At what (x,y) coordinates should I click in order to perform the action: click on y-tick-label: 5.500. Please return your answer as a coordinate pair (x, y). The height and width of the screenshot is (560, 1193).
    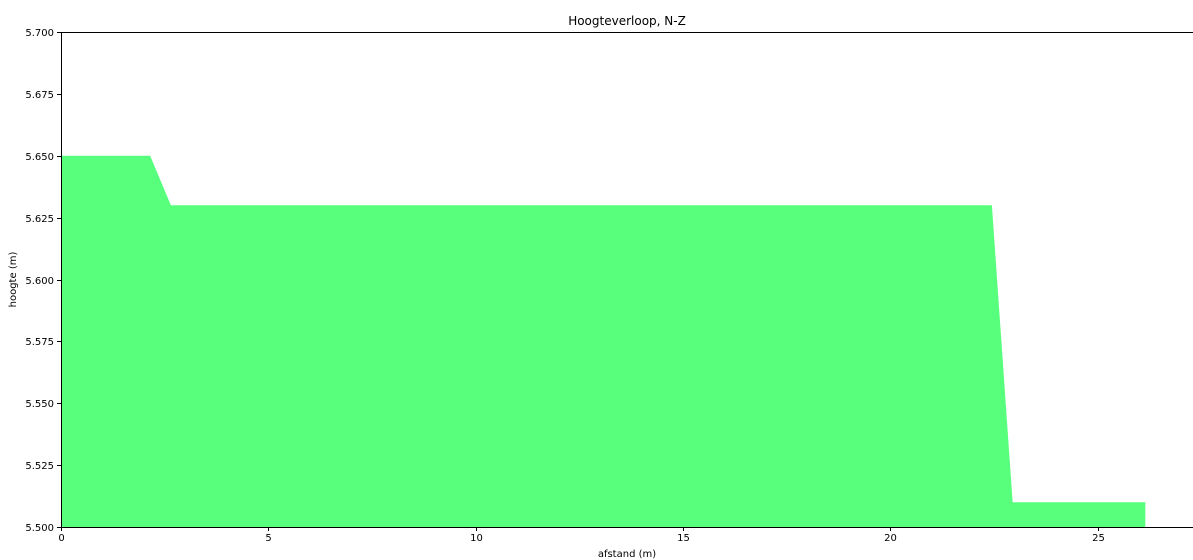
    Looking at the image, I should click on (39, 528).